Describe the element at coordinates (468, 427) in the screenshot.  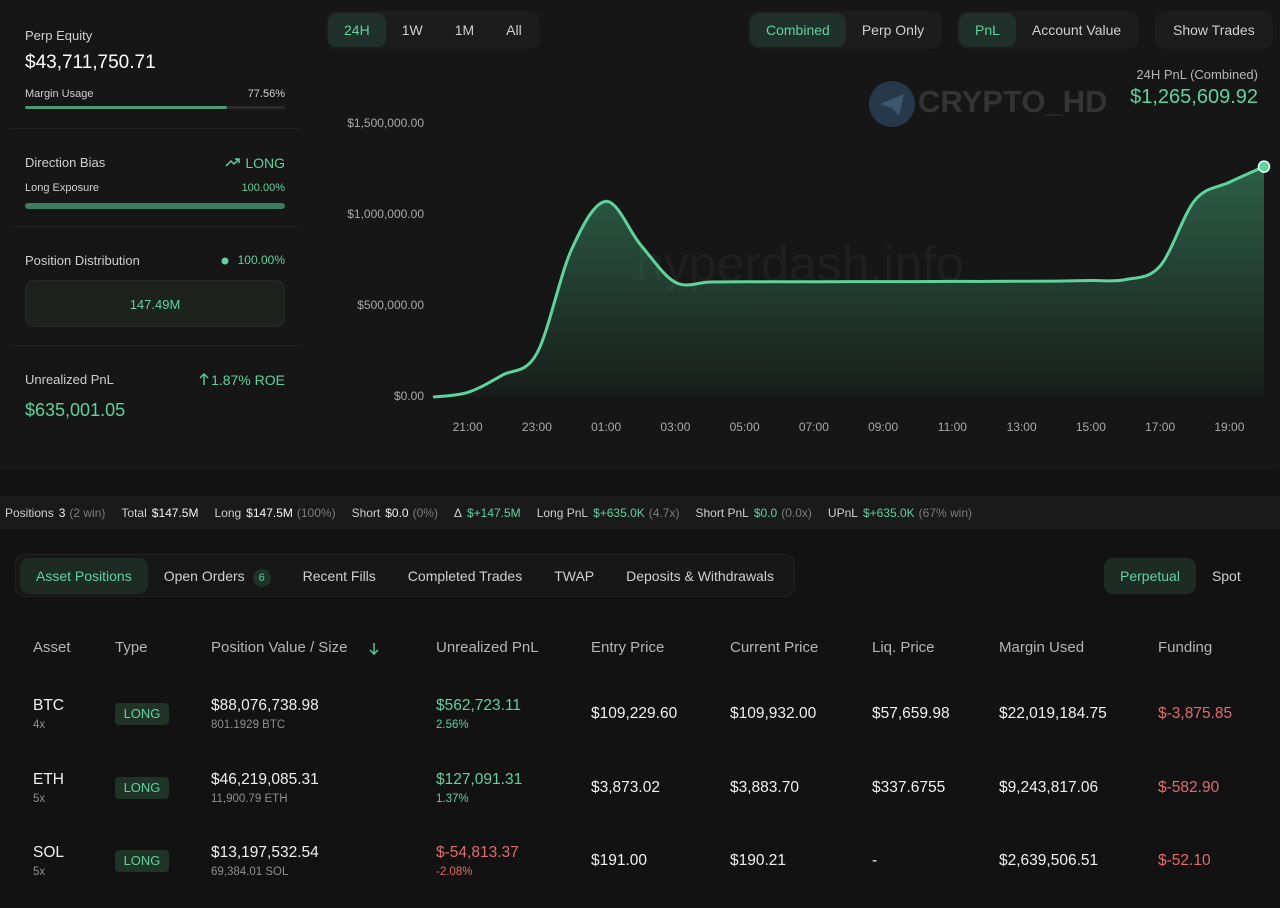
I see `x-tick-label: 21:00` at that location.